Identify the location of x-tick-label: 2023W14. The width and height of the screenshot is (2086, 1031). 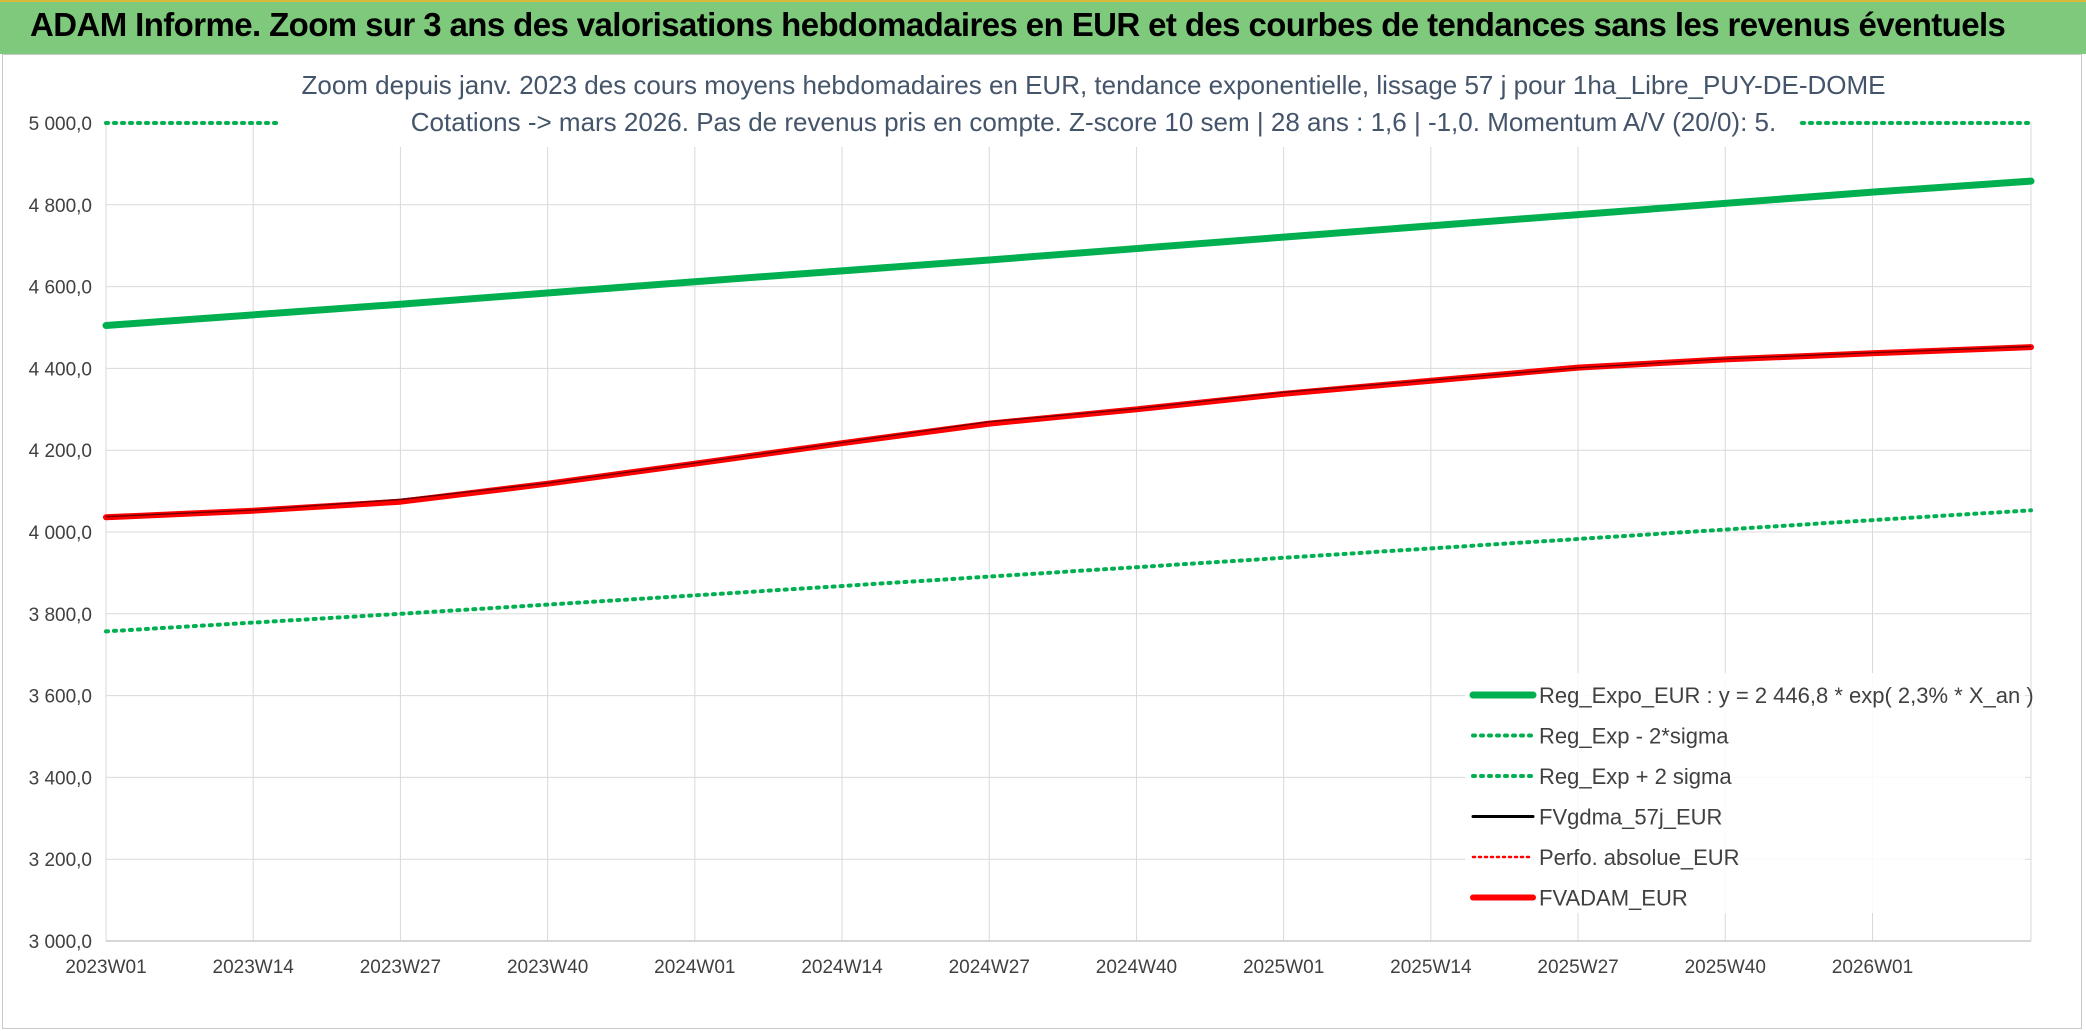
(254, 967).